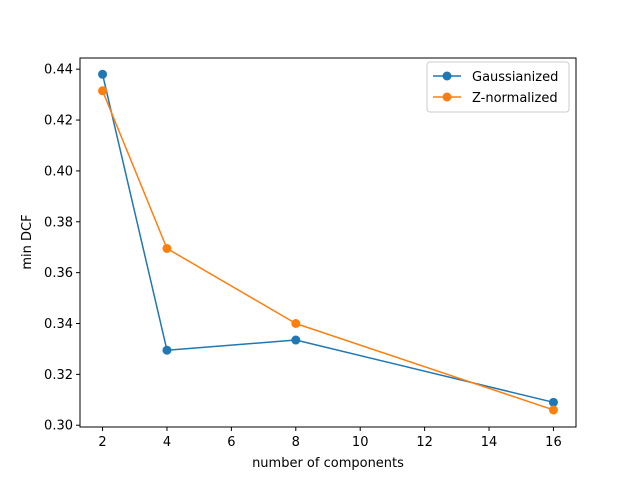 This screenshot has width=640, height=480. Describe the element at coordinates (515, 77) in the screenshot. I see `legend-label-gaussianized: Gaussianized` at that location.